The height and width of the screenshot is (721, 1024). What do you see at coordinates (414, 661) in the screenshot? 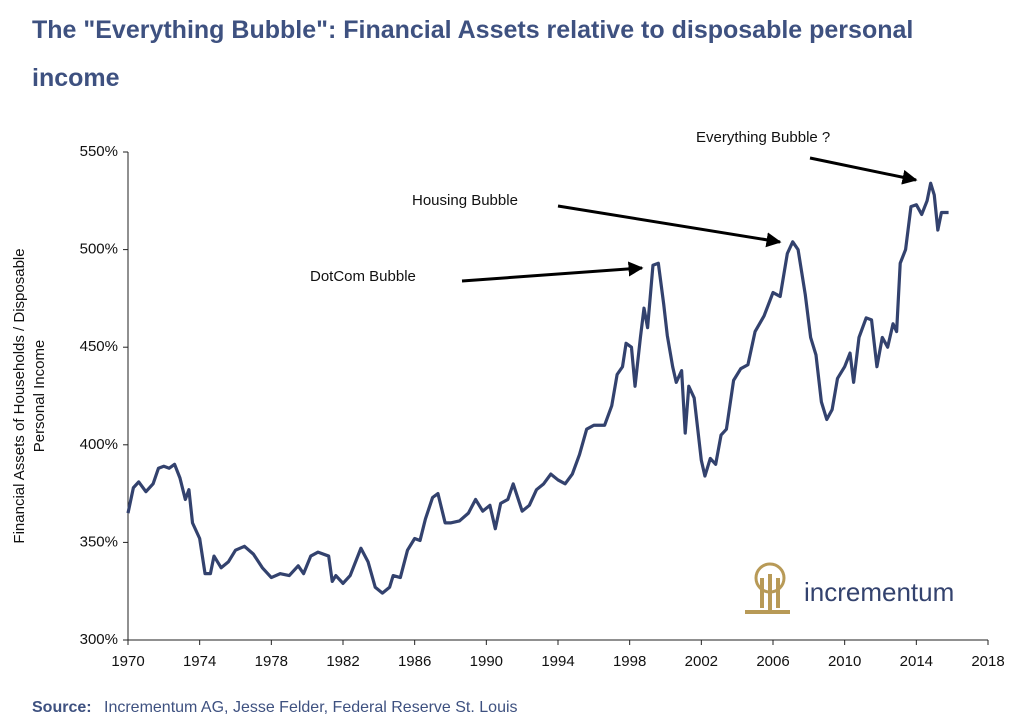
I see `x-tick-label: 1986` at bounding box center [414, 661].